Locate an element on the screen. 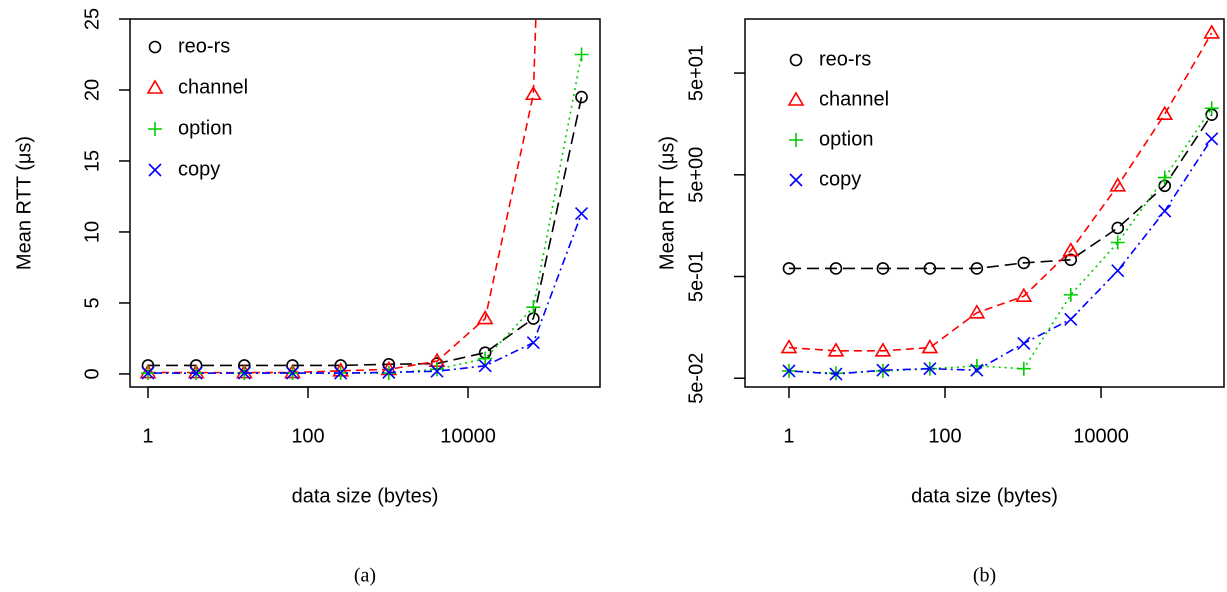 This screenshot has height=592, width=1227. y-tick-label: 20 is located at coordinates (92, 90).